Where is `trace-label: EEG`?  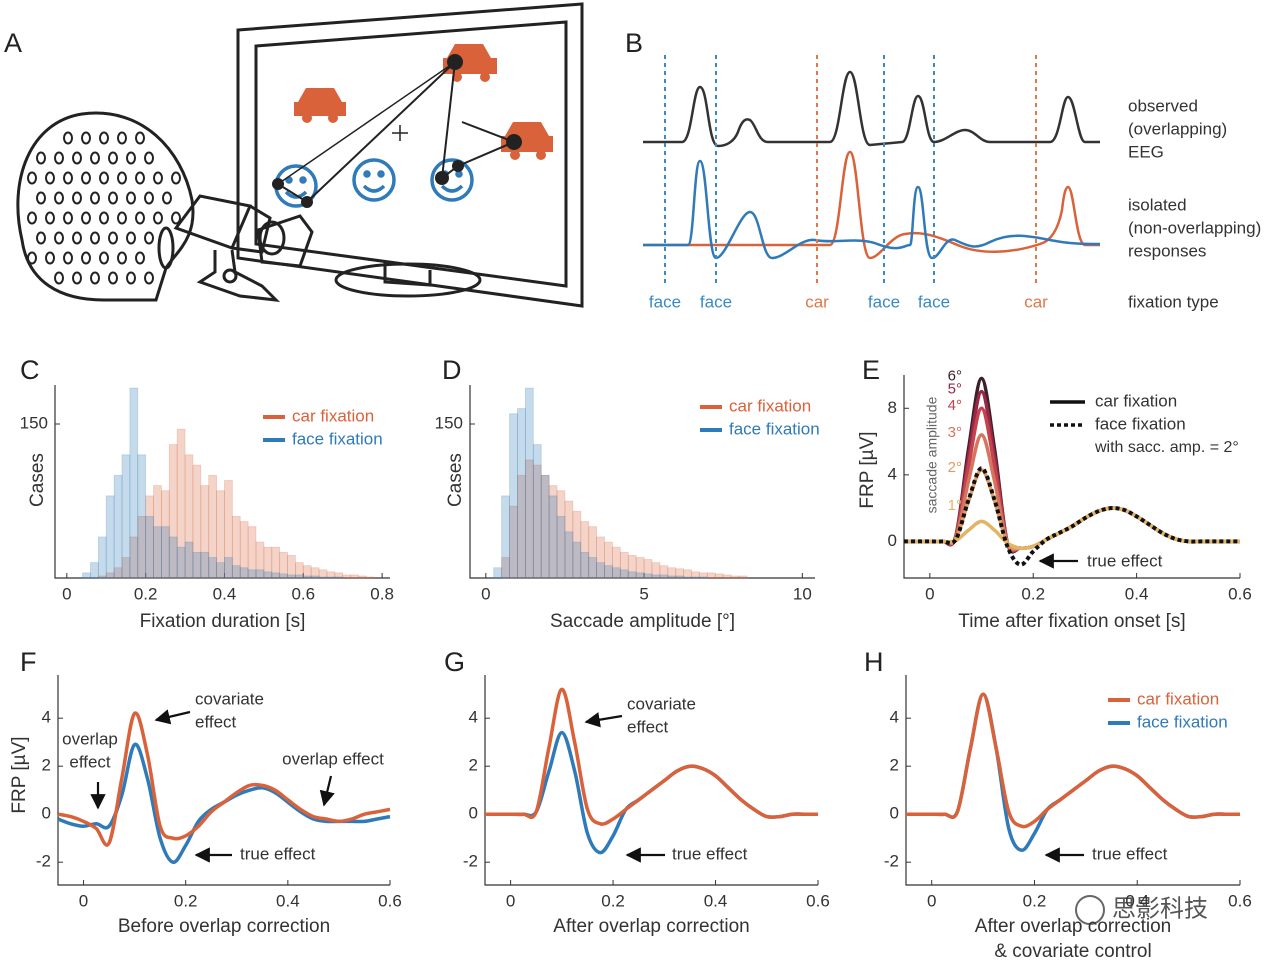 trace-label: EEG is located at coordinates (1146, 151).